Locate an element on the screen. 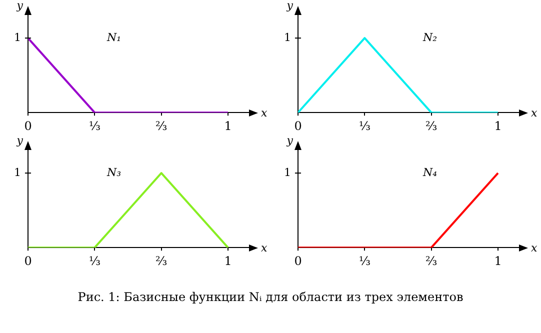 The width and height of the screenshot is (541, 333). text: N₃ is located at coordinates (114, 172).